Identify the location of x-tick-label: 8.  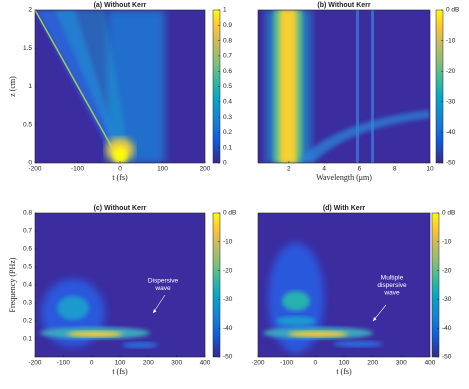
(395, 169).